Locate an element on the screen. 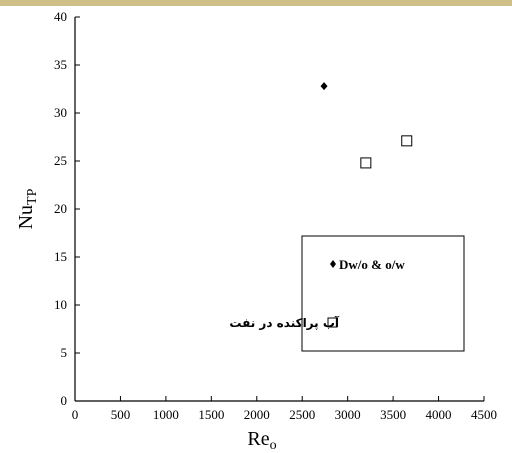 This screenshot has height=453, width=512. y-tick-label: 5 is located at coordinates (64, 352).